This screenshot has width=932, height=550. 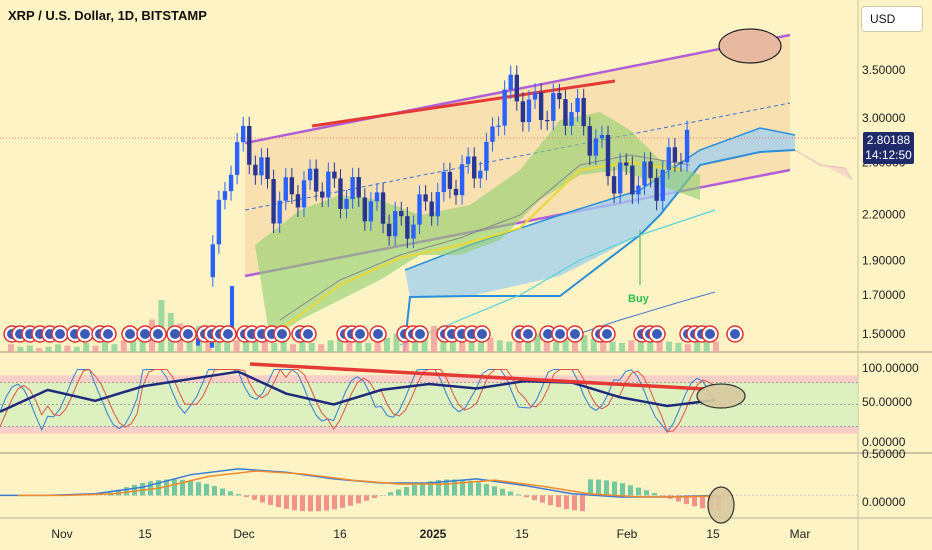 What do you see at coordinates (884, 118) in the screenshot?
I see `price-tick-label: 3.00000` at bounding box center [884, 118].